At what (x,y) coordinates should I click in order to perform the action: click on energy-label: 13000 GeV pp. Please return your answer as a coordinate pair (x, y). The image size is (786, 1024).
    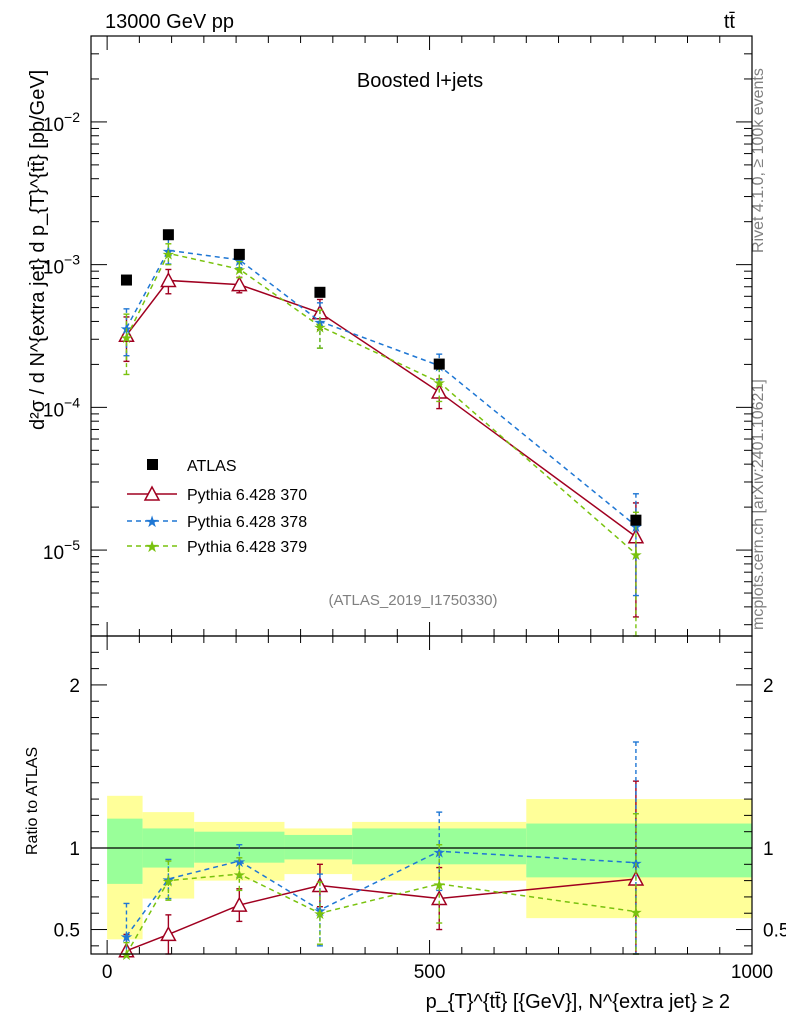
    Looking at the image, I should click on (169, 22).